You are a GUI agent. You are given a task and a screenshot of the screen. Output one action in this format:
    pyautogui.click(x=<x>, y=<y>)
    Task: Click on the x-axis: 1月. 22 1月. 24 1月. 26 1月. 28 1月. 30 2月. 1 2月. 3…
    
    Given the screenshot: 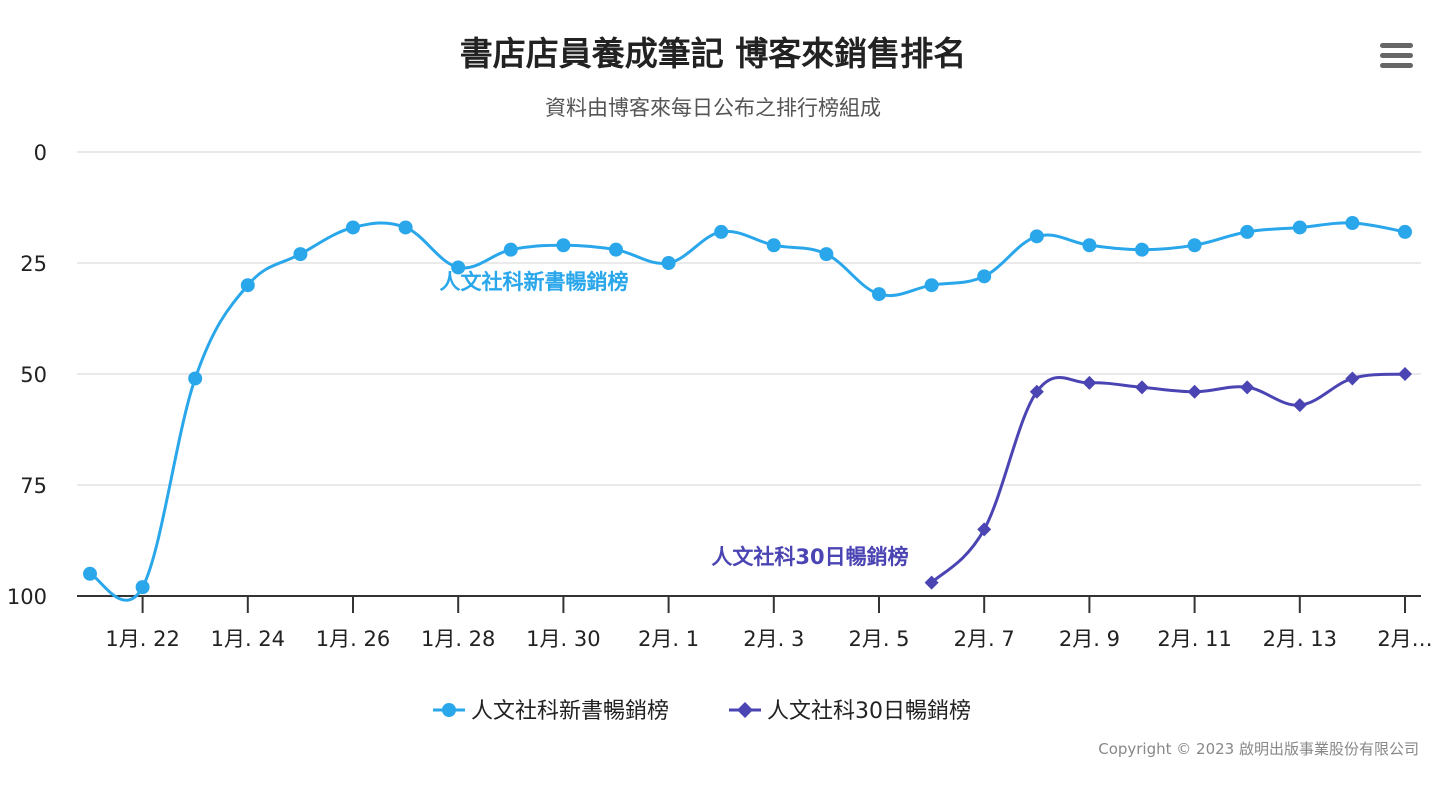 What is the action you would take?
    pyautogui.click(x=769, y=623)
    